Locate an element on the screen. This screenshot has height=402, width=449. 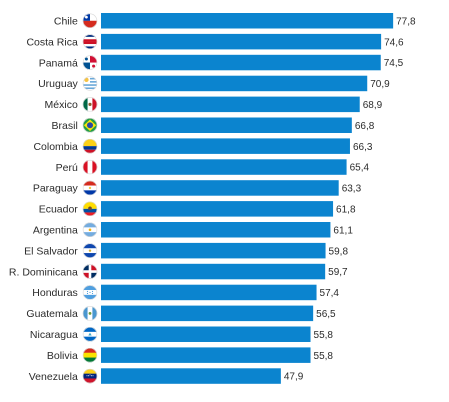
bar-paraguay is located at coordinates (220, 188).